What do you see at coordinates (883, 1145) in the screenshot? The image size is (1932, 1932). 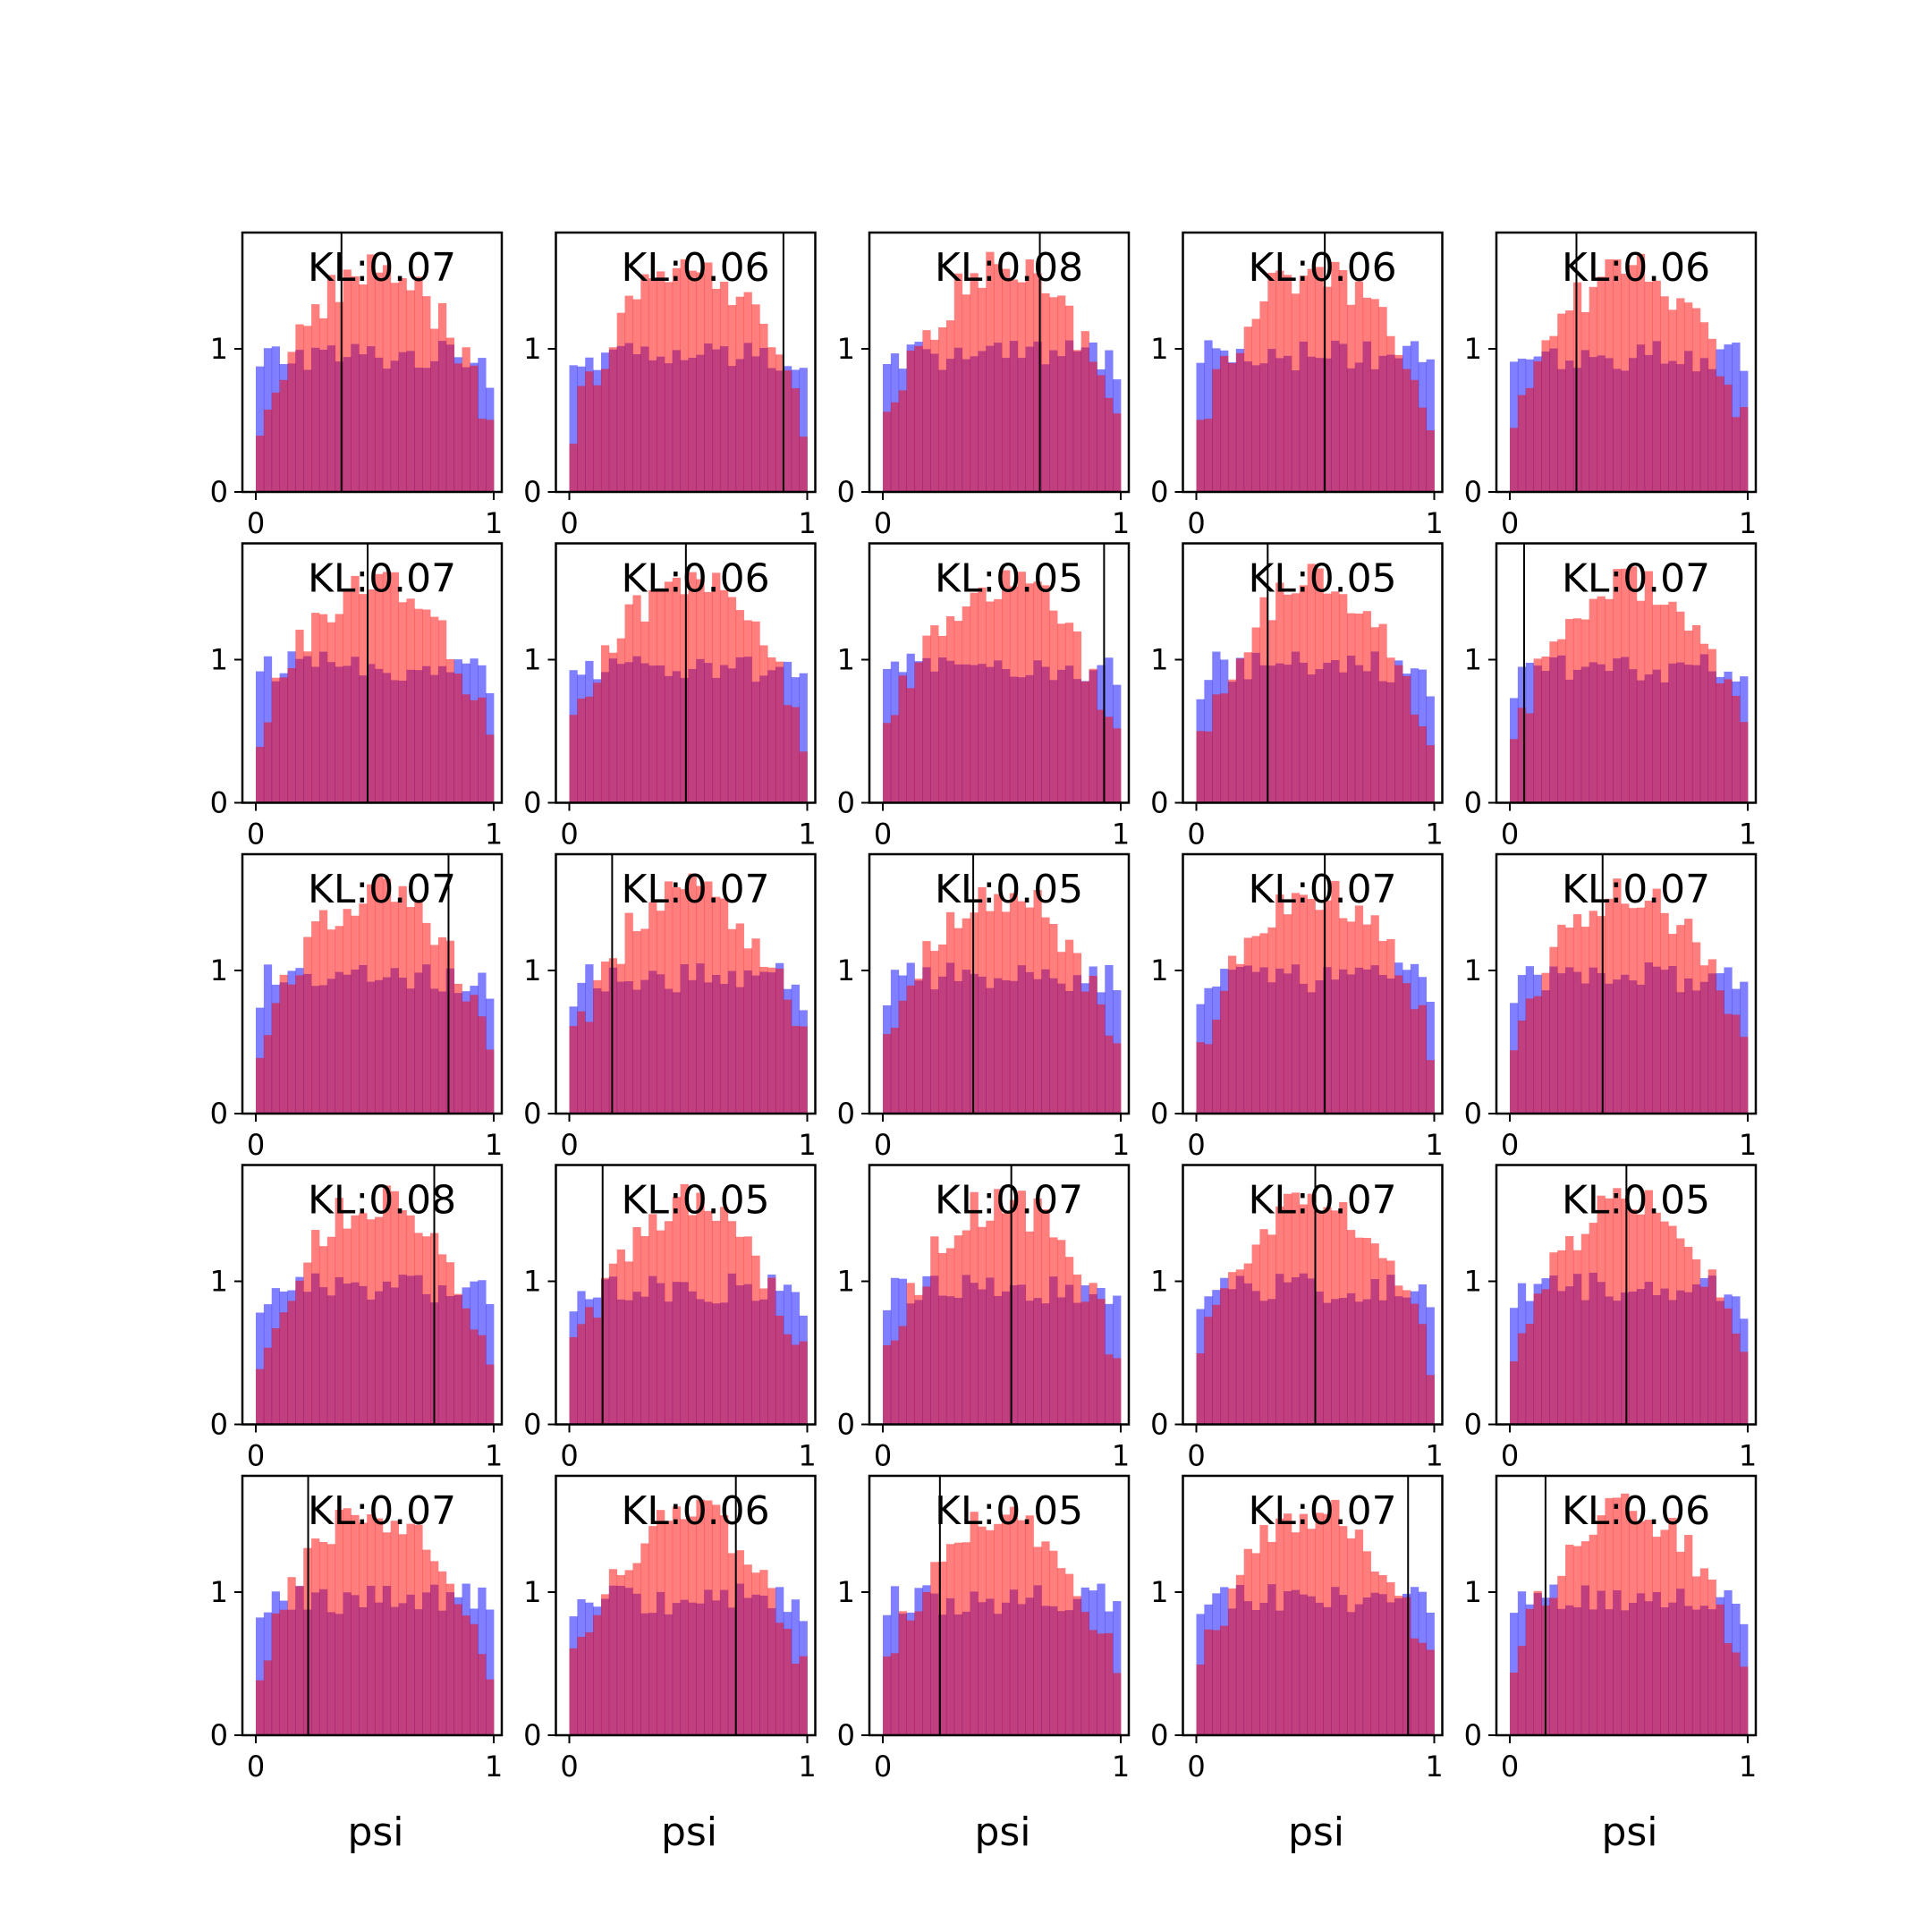 I see `x-tick-label: 0` at bounding box center [883, 1145].